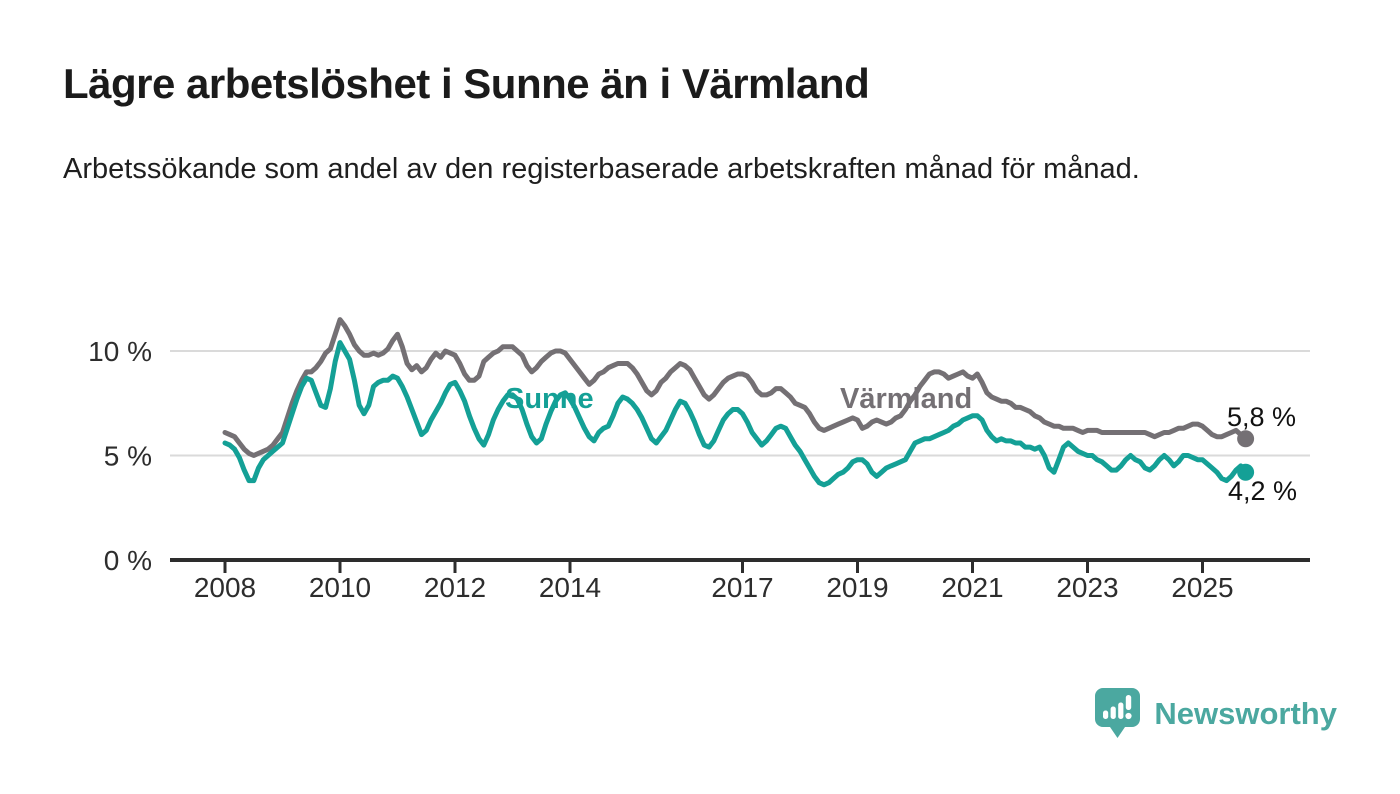  Describe the element at coordinates (549, 399) in the screenshot. I see `series-label-sunne: Sunne` at that location.